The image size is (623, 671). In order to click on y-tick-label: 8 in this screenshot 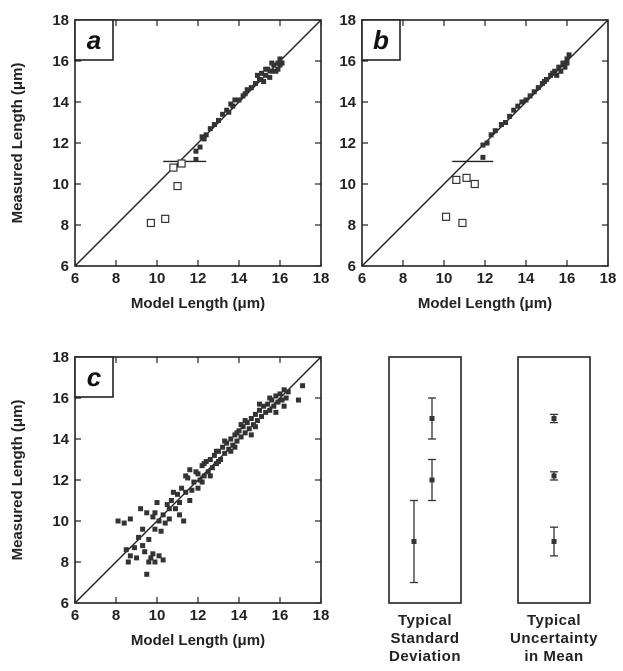, I will do `click(65, 225)`.